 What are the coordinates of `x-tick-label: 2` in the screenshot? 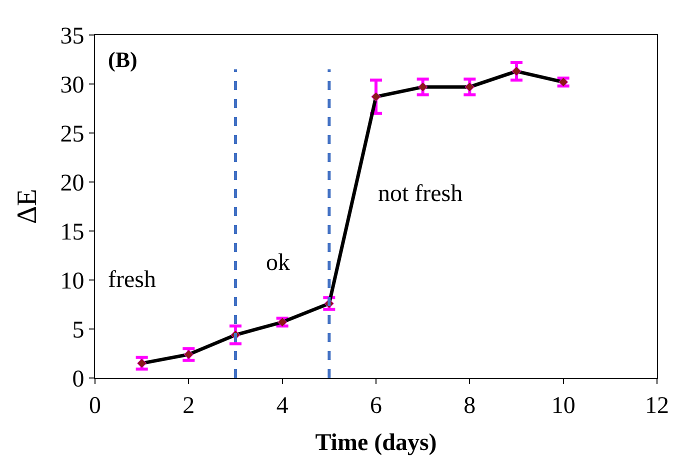 It's located at (188, 405).